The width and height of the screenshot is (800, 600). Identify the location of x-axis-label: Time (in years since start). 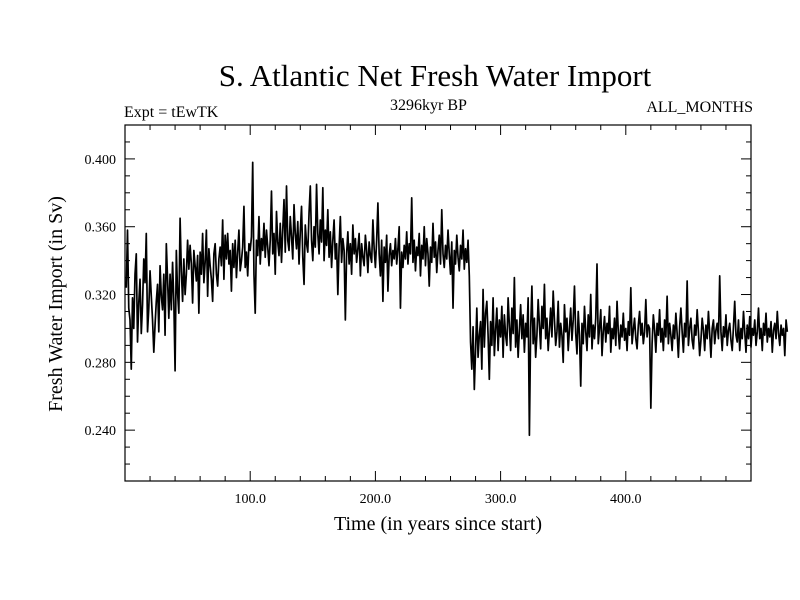
(438, 524).